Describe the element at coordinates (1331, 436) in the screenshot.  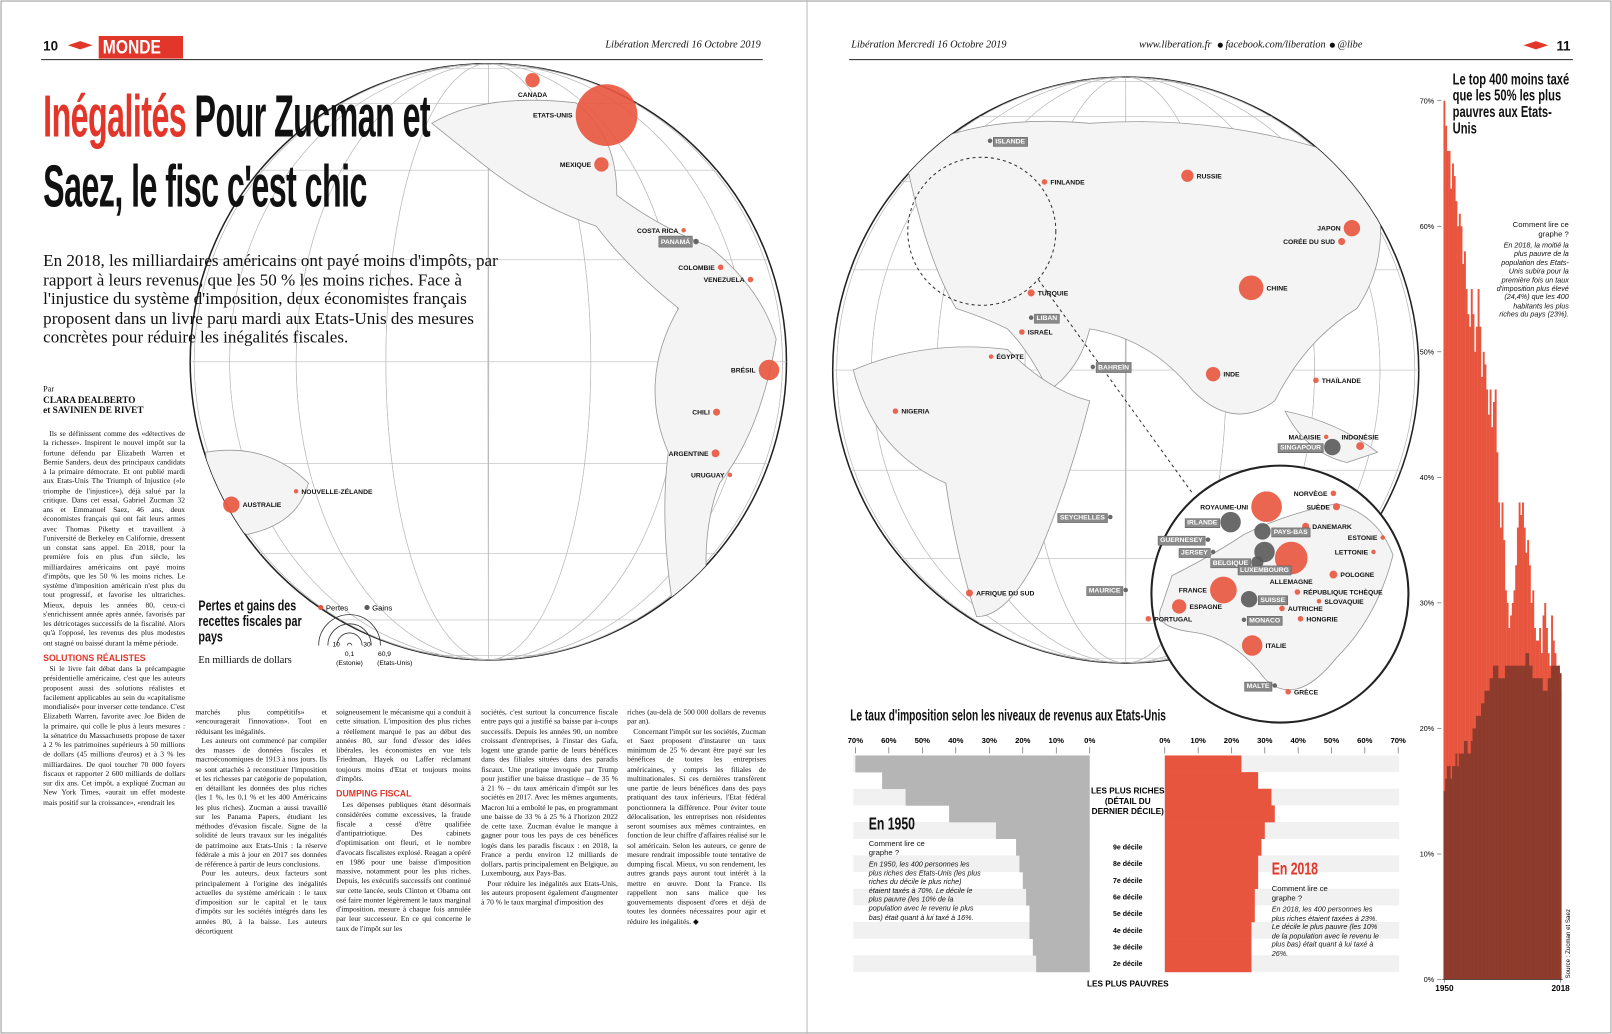
I see `landmass` at that location.